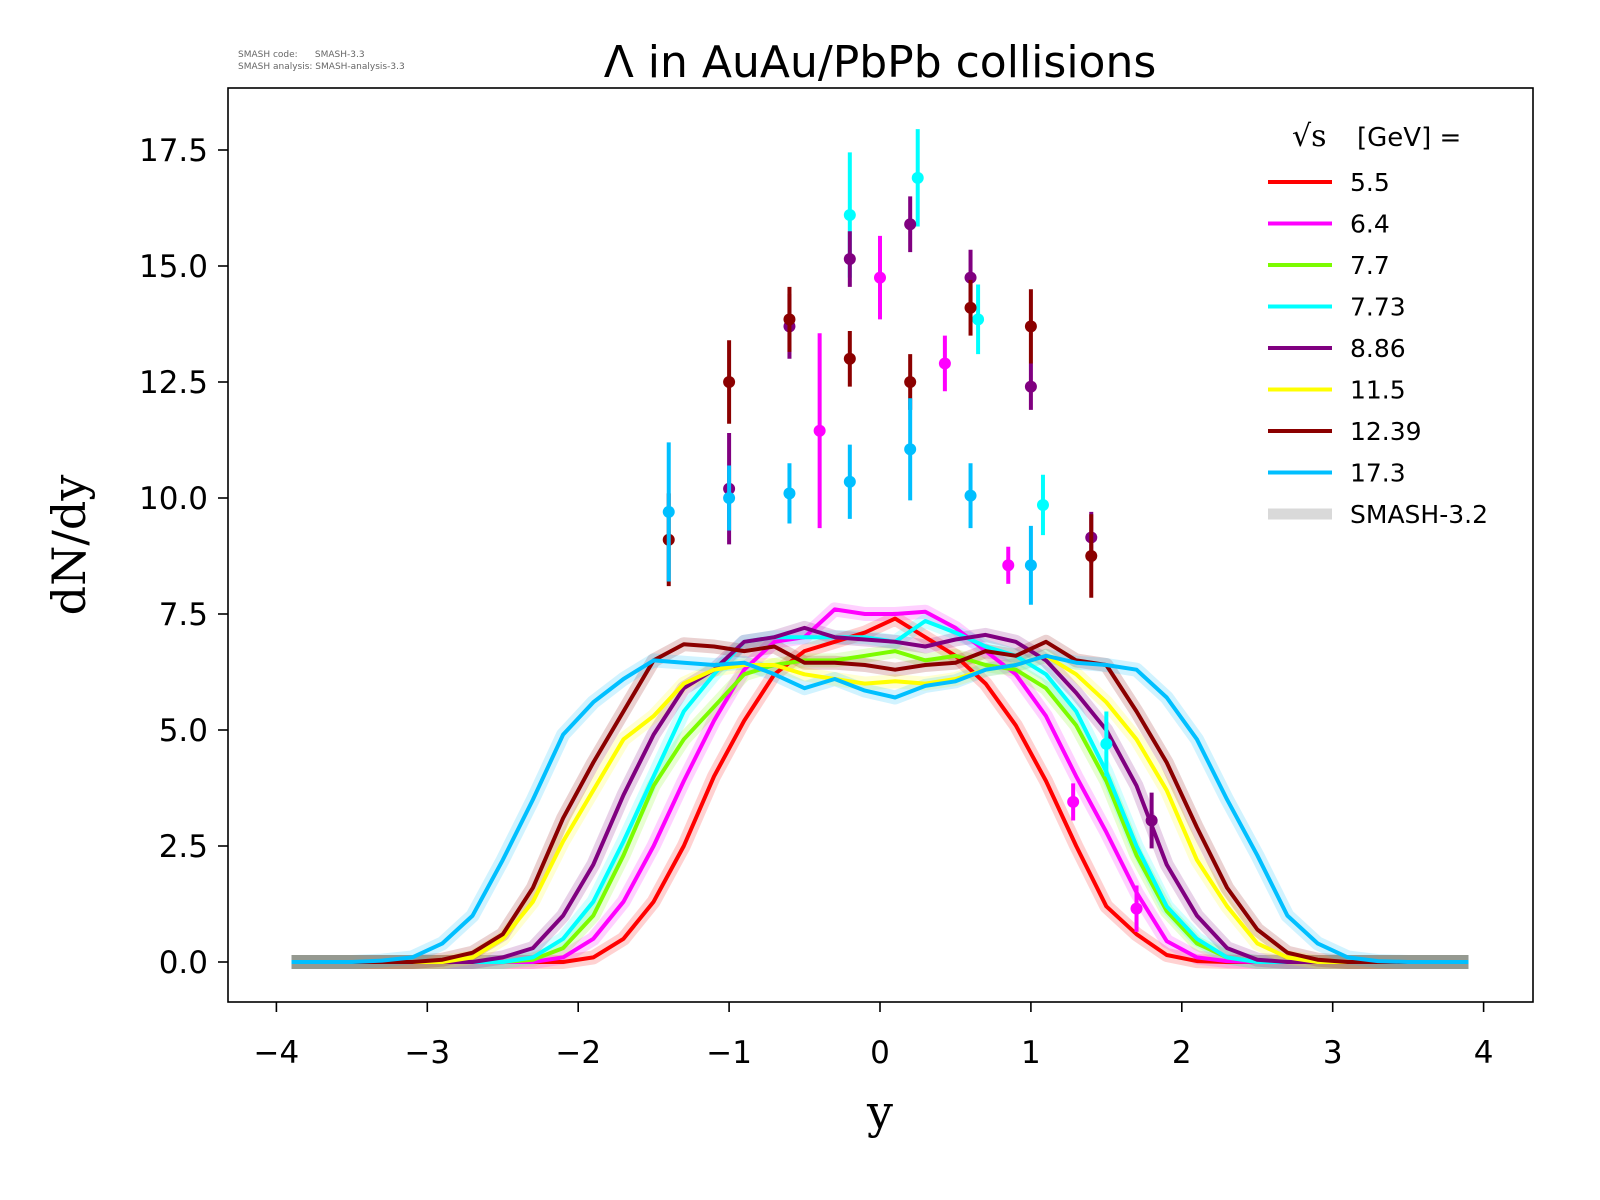 The image size is (1600, 1200). Describe the element at coordinates (183, 731) in the screenshot. I see `y-tick-label: 5.0` at that location.